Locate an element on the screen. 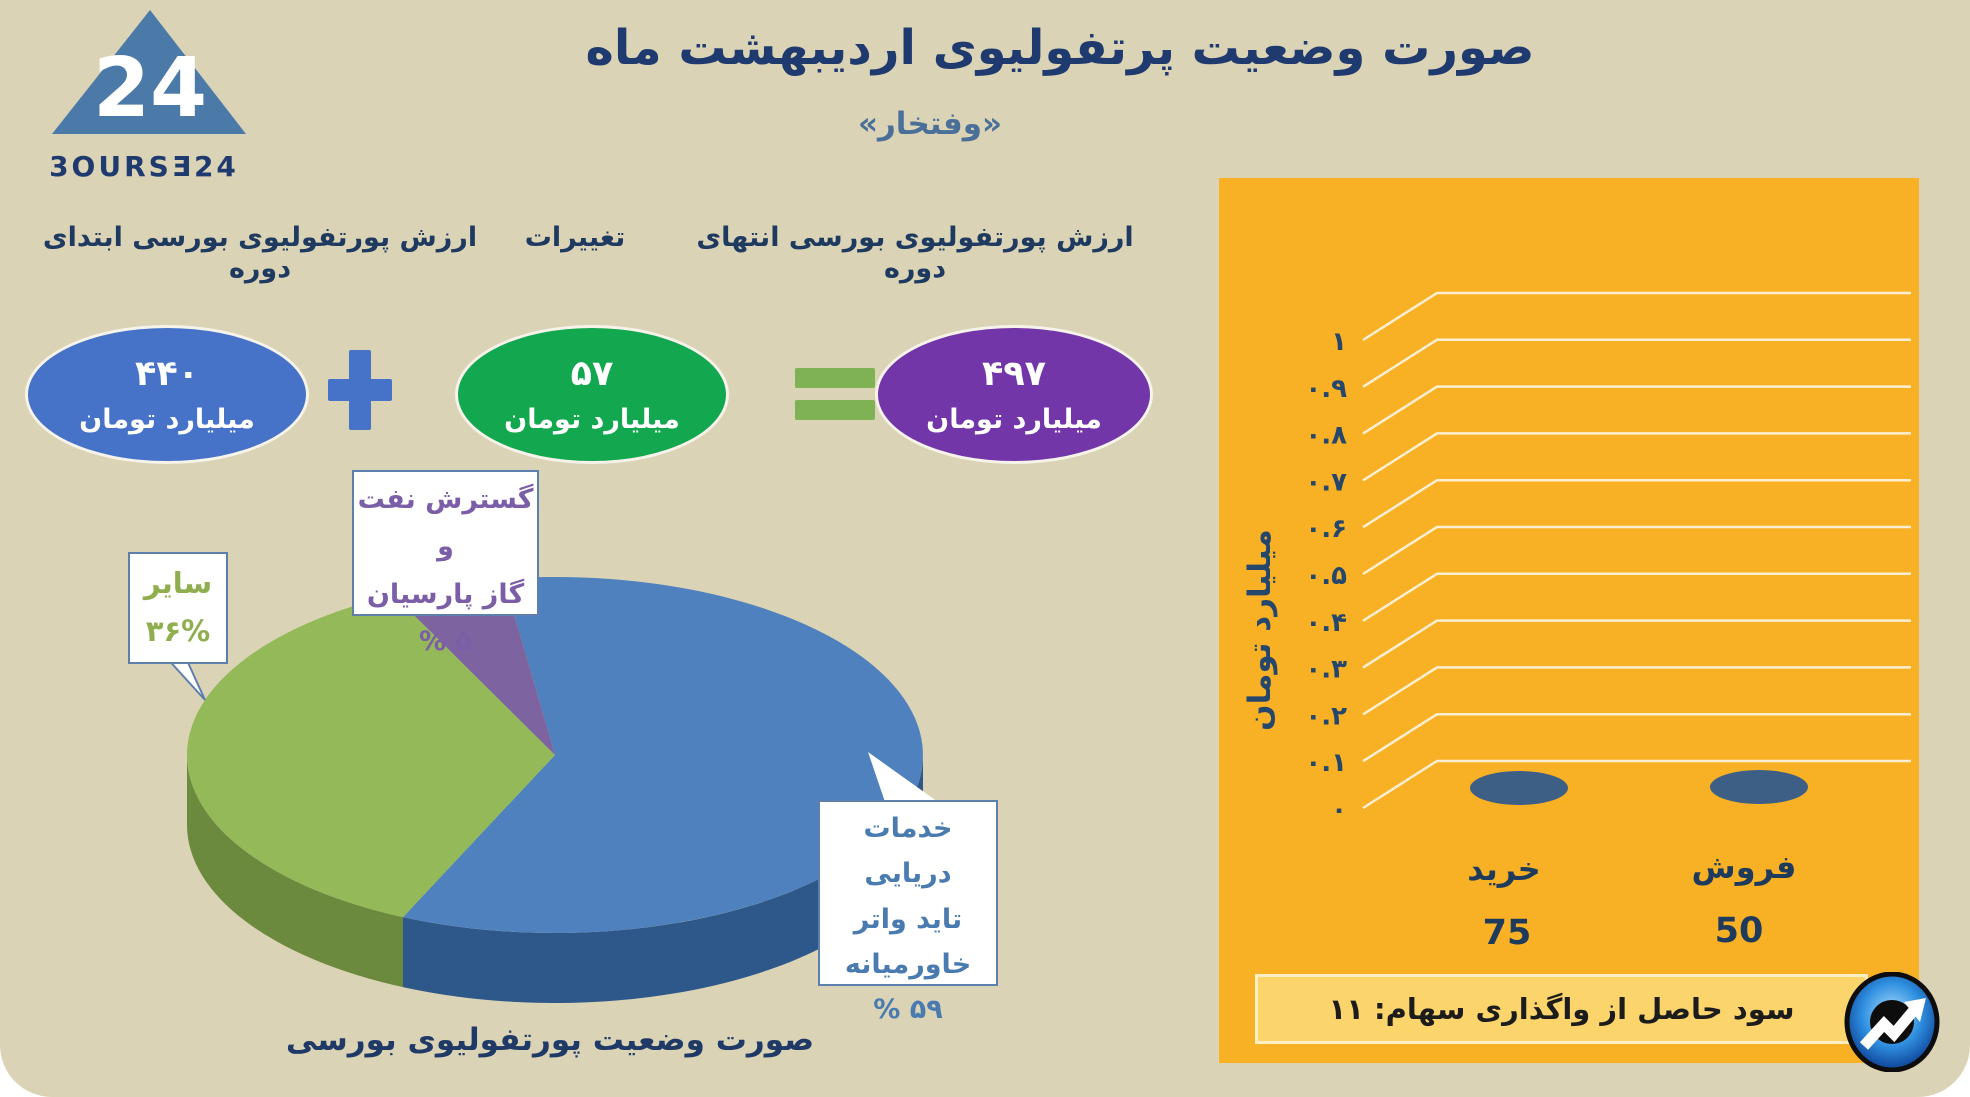 This screenshot has width=1970, height=1097. badge-arrowhead is located at coordinates (1915, 1010).